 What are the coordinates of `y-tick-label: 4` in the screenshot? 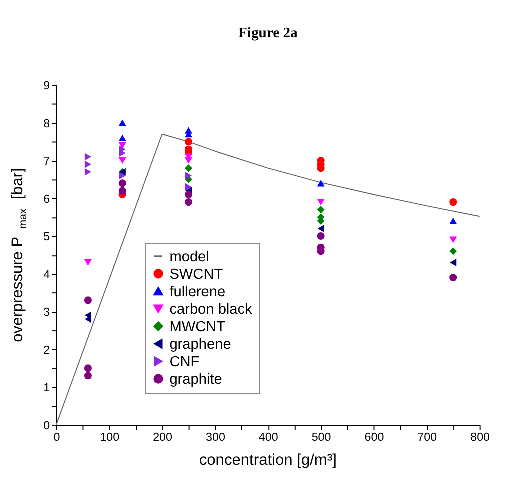 It's located at (47, 275).